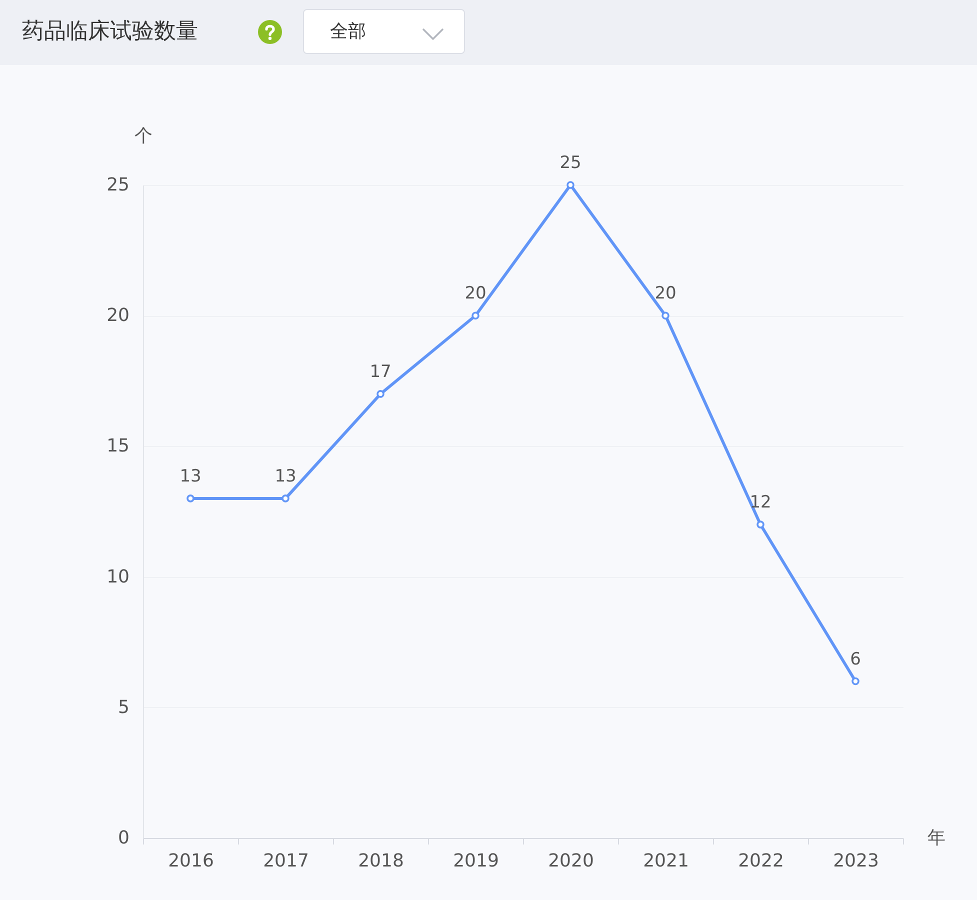  What do you see at coordinates (856, 861) in the screenshot?
I see `x-tick-label: 2023` at bounding box center [856, 861].